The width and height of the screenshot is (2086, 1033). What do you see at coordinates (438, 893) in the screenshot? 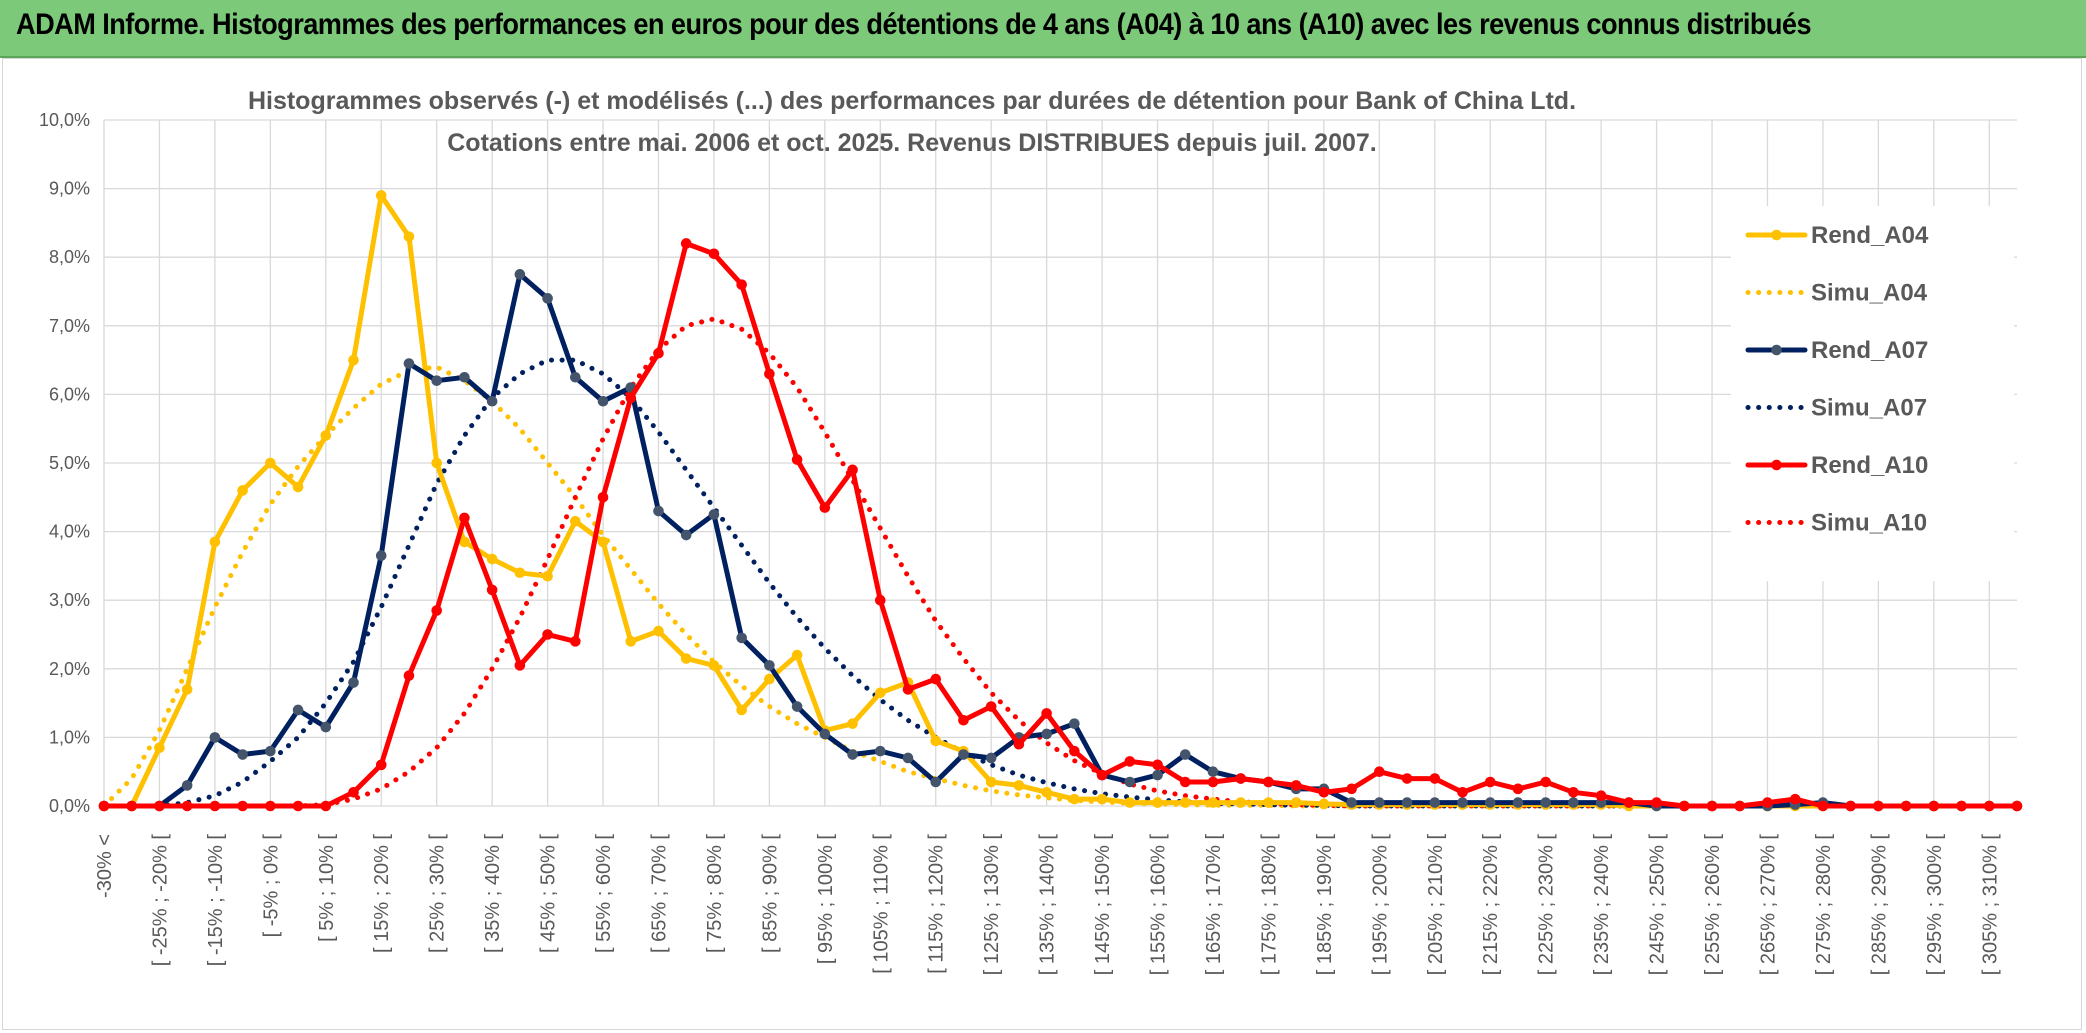
I see `x-tick-label: [ 25% ; 30% [` at bounding box center [438, 893].